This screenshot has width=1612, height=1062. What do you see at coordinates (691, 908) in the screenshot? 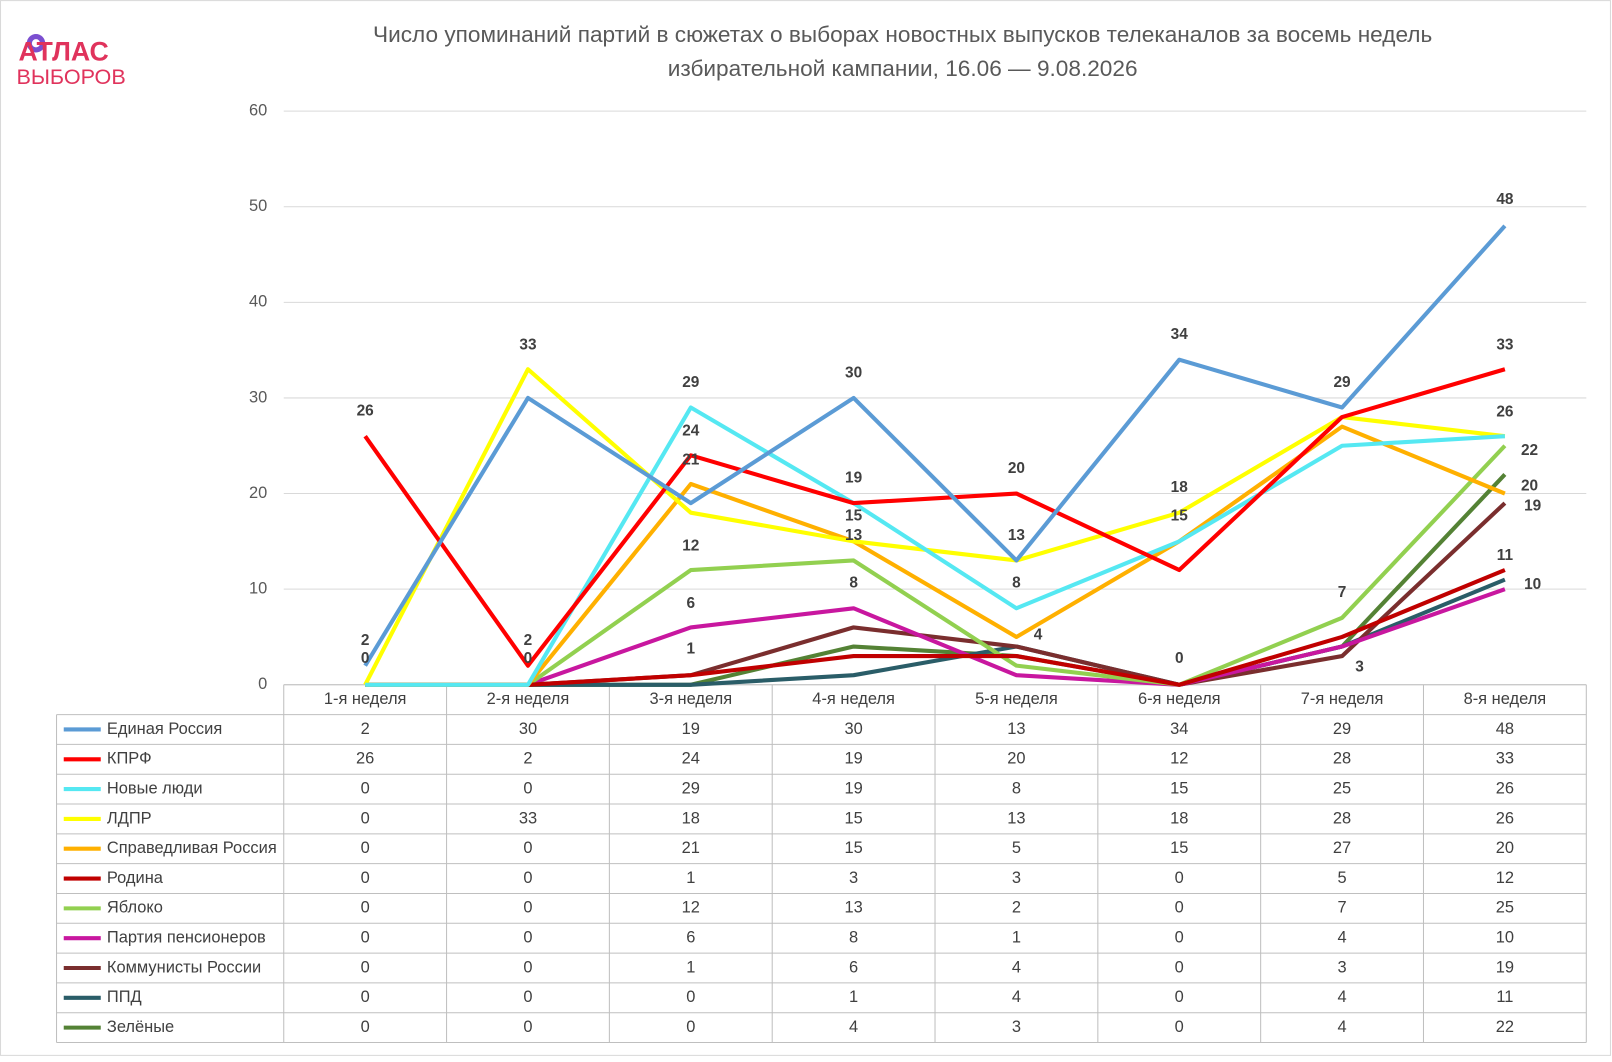
I see `table-cell: 12` at bounding box center [691, 908].